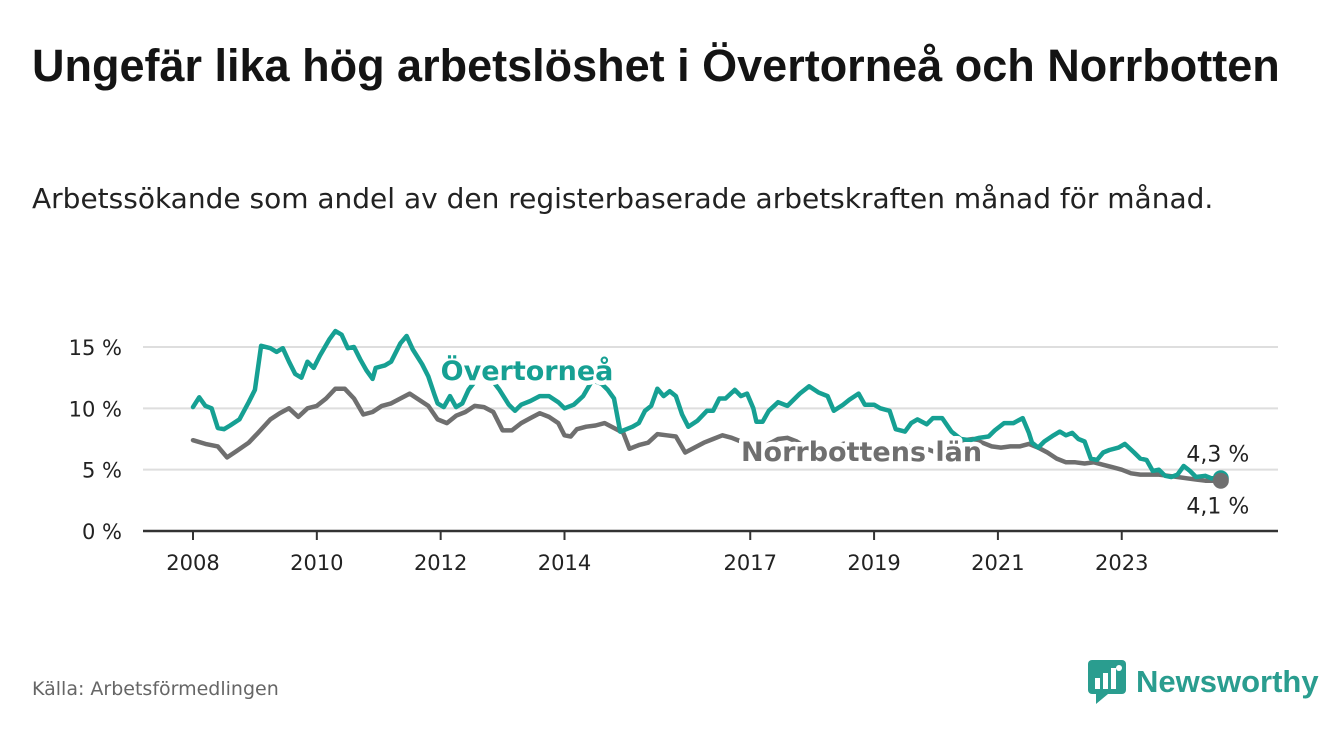  What do you see at coordinates (997, 563) in the screenshot?
I see `x-tick-label: 2021` at bounding box center [997, 563].